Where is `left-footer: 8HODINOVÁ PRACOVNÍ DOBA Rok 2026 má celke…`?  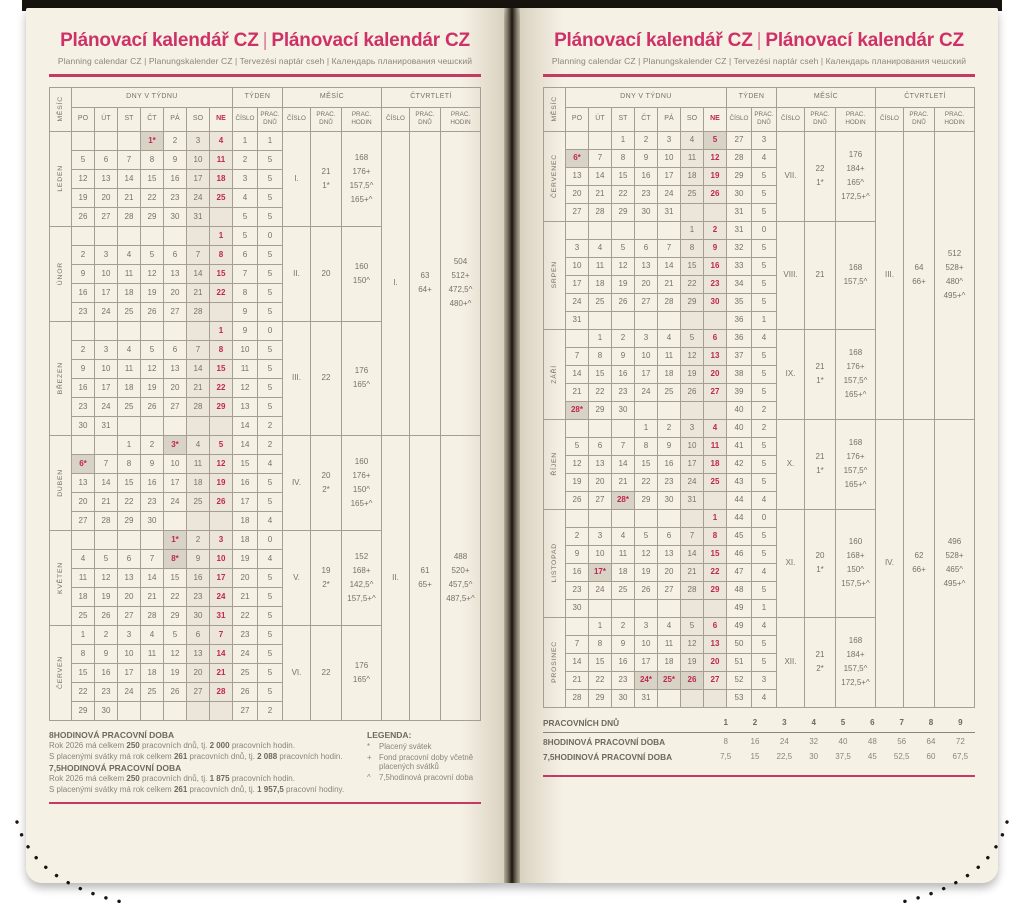 left-footer: 8HODINOVÁ PRACOVNÍ DOBA Rok 2026 má celke… is located at coordinates (265, 766).